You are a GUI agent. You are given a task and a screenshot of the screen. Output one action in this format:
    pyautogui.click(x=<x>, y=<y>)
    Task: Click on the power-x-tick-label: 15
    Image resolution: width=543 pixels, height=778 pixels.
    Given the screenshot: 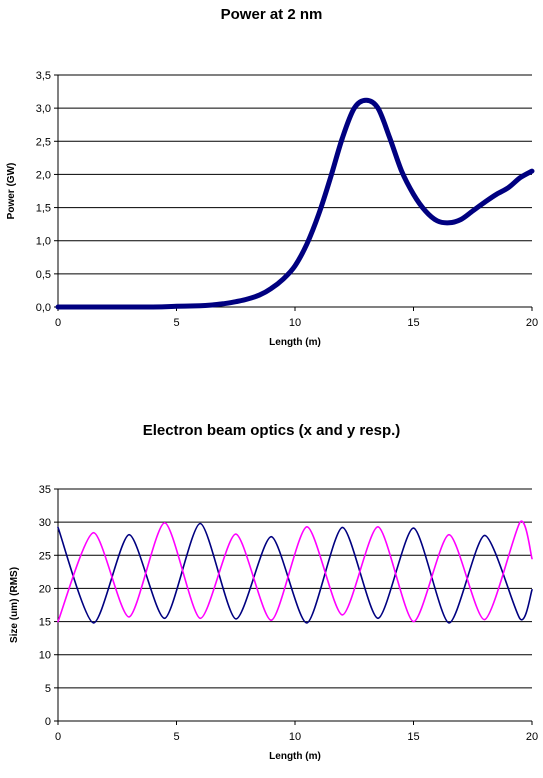 What is the action you would take?
    pyautogui.click(x=413, y=323)
    